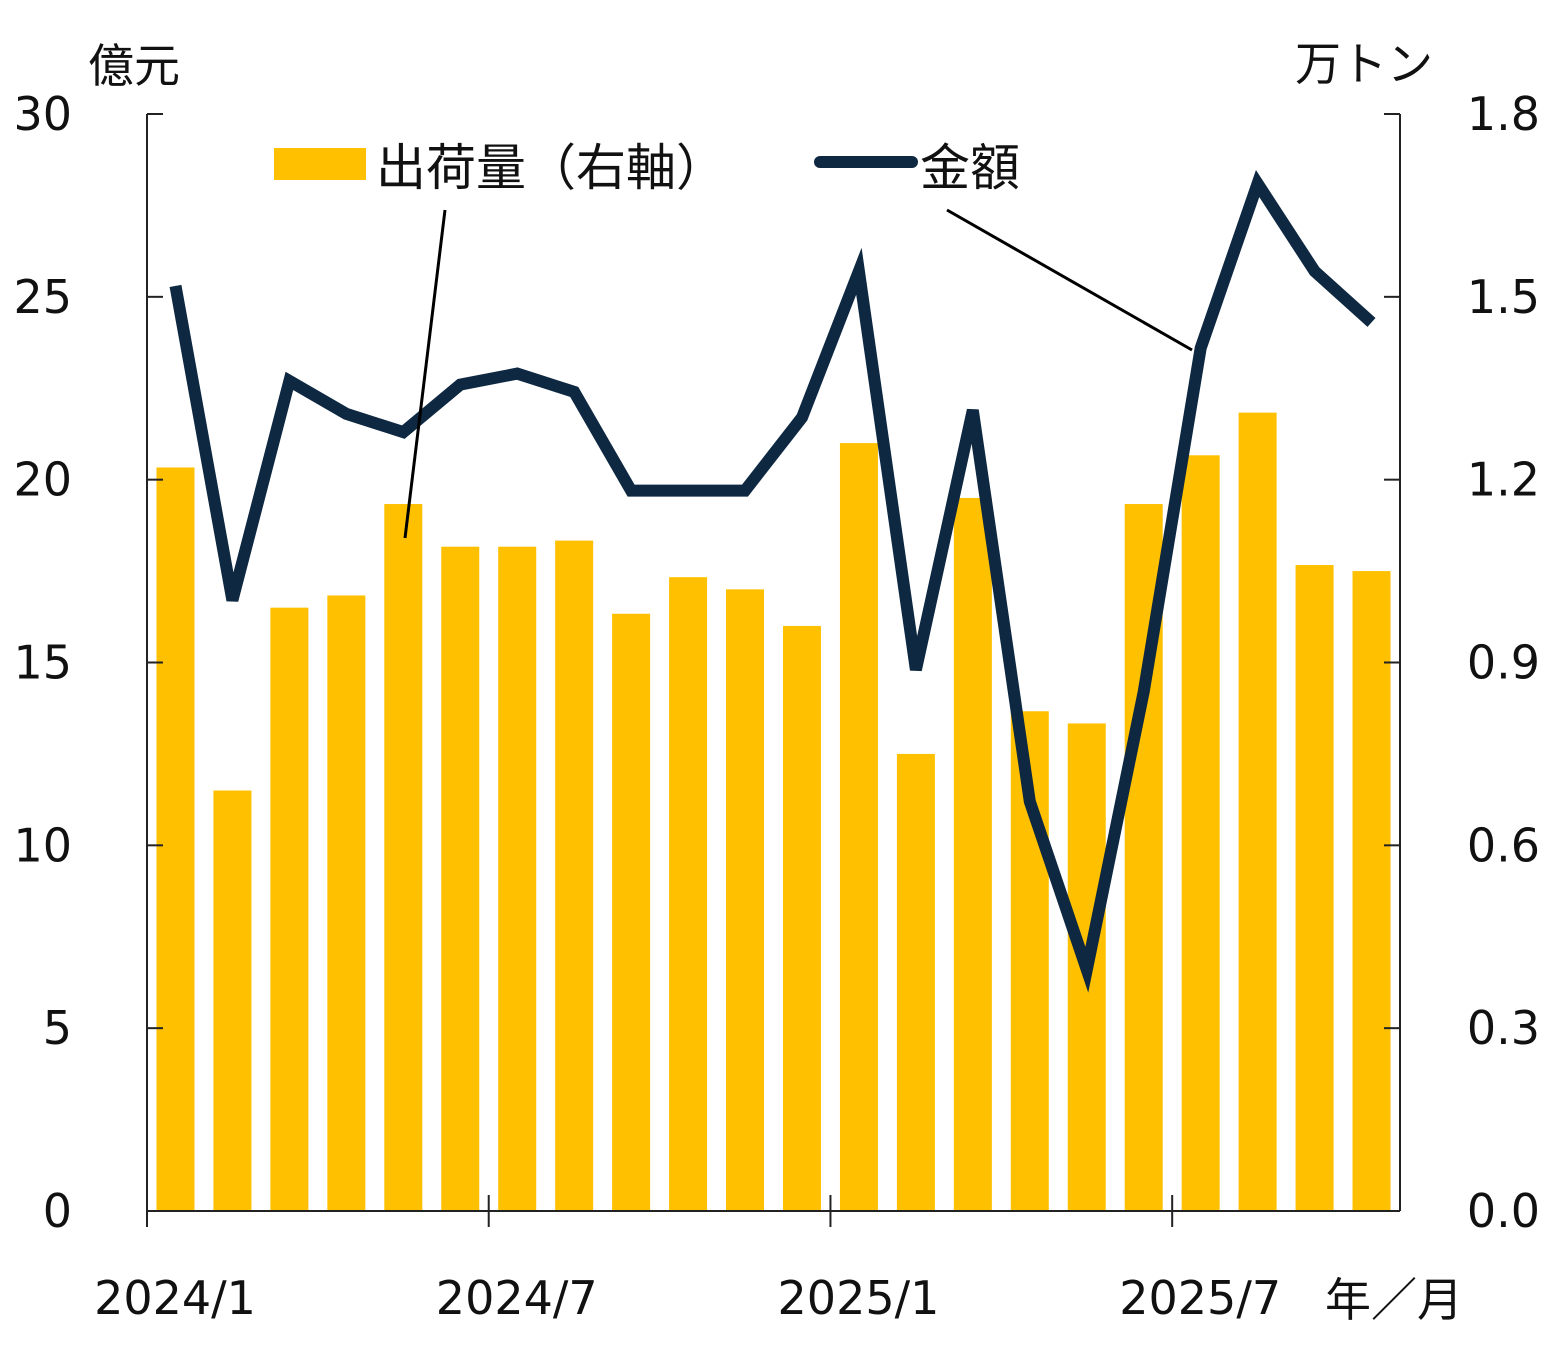 The height and width of the screenshot is (1357, 1562). I want to click on right-tick-label: 0.6, so click(1503, 845).